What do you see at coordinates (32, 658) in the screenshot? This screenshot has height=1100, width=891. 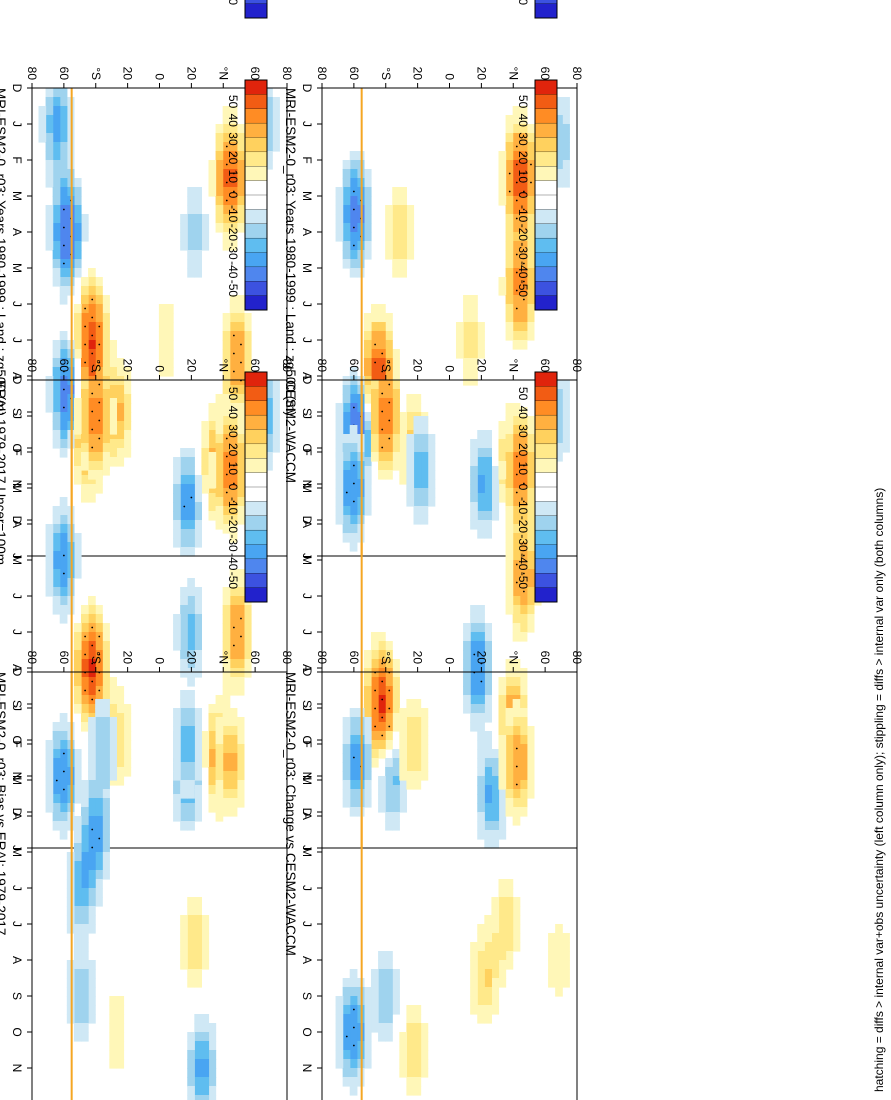 I see `y-tick-label: 80` at bounding box center [32, 658].